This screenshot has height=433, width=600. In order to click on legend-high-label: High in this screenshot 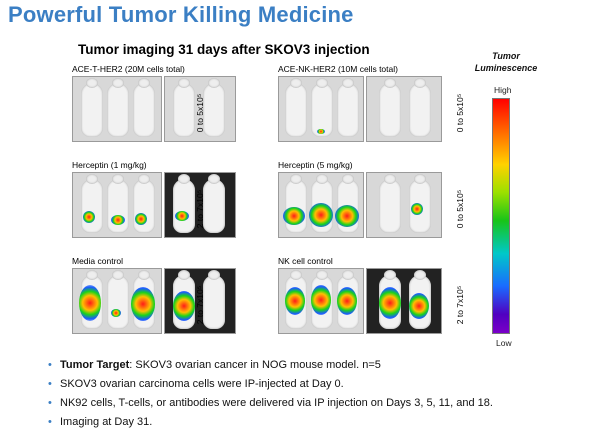, I will do `click(503, 90)`.